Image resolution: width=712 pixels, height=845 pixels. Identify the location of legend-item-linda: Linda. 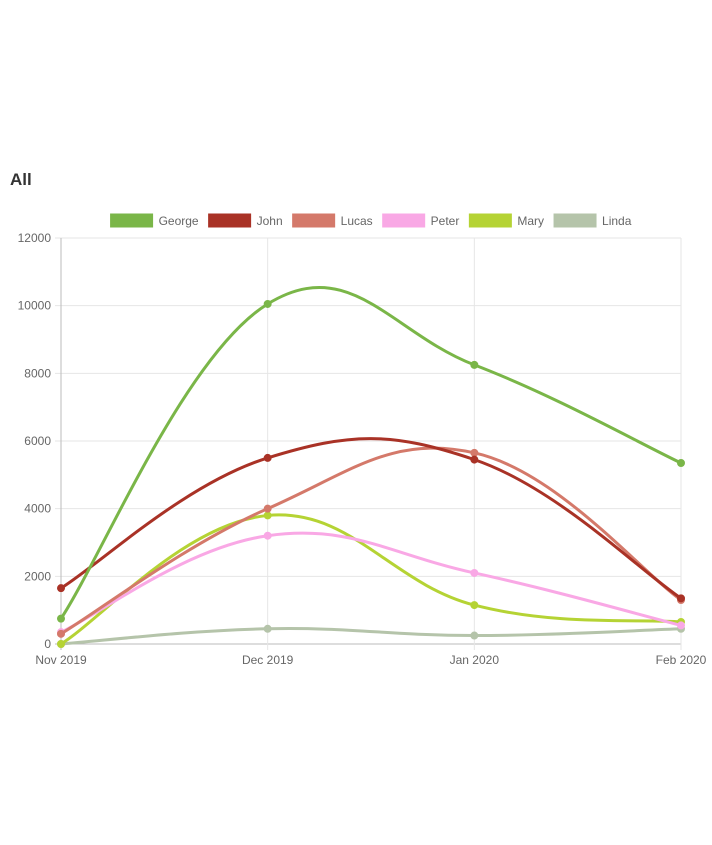
(592, 220).